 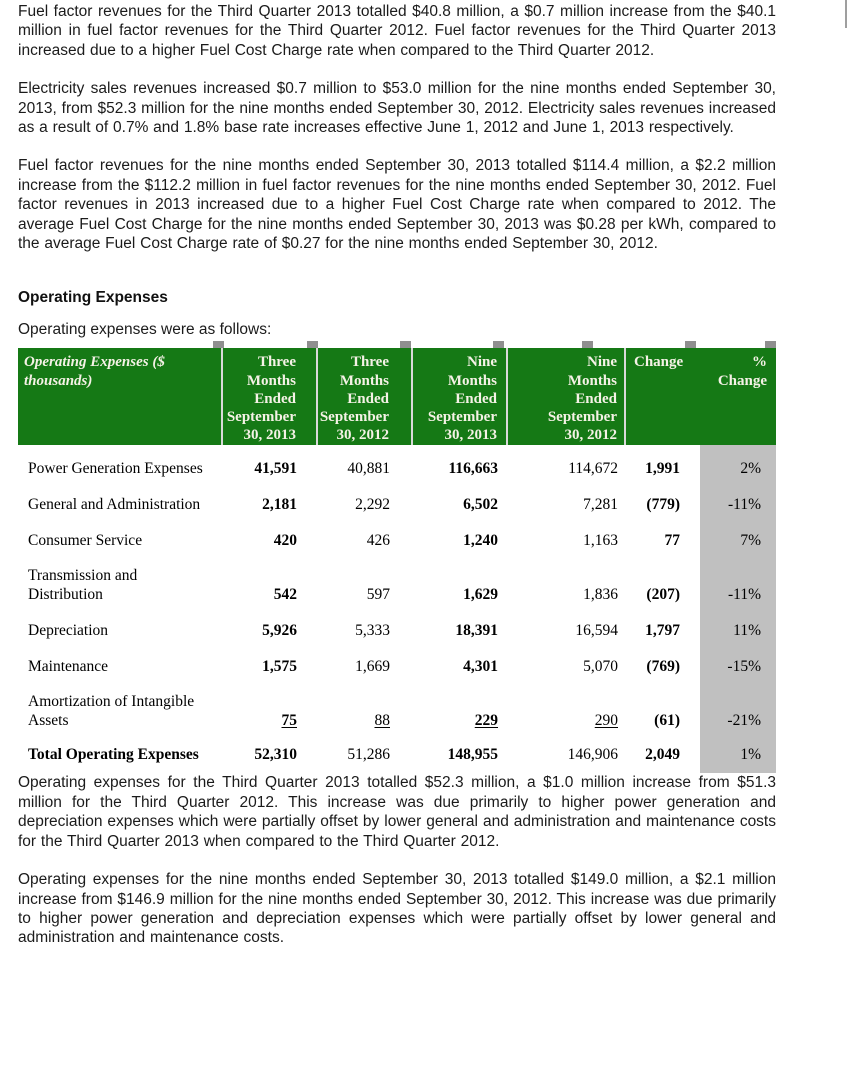 I want to click on section-heading-operating-expenses: Operating Expenses, so click(x=93, y=298).